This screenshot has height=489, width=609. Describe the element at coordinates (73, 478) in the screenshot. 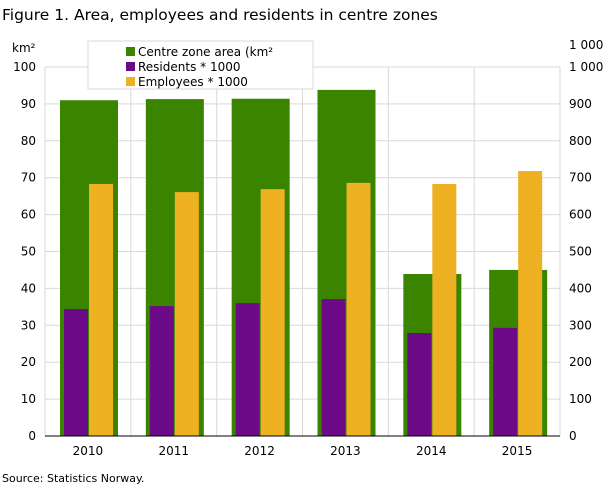

I see `source-note: Source: Statistics Norway.` at that location.